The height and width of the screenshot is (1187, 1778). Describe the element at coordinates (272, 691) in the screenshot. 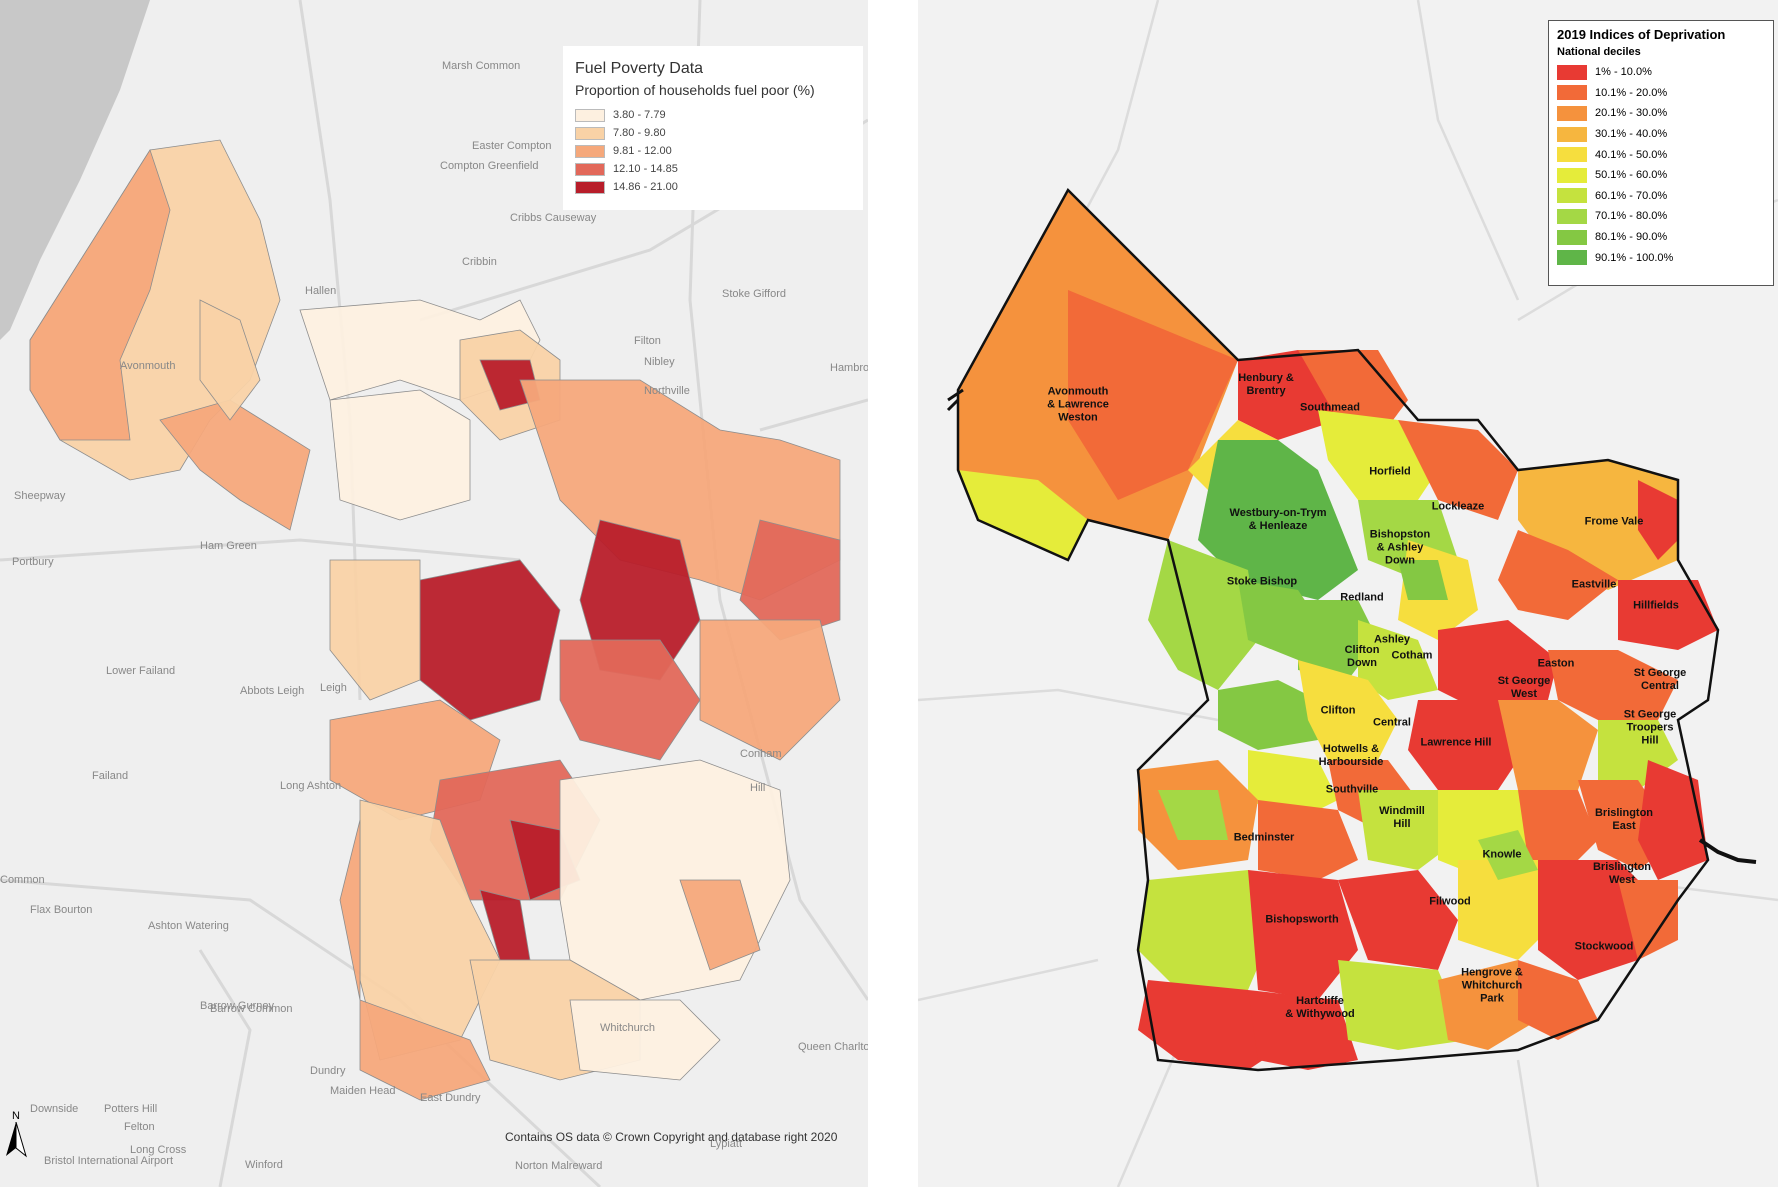

I see `place-label: Abbots Leigh` at that location.